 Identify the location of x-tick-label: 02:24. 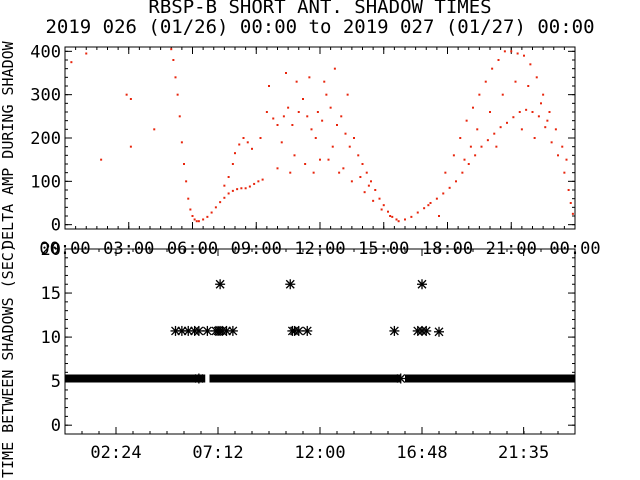
(115, 453).